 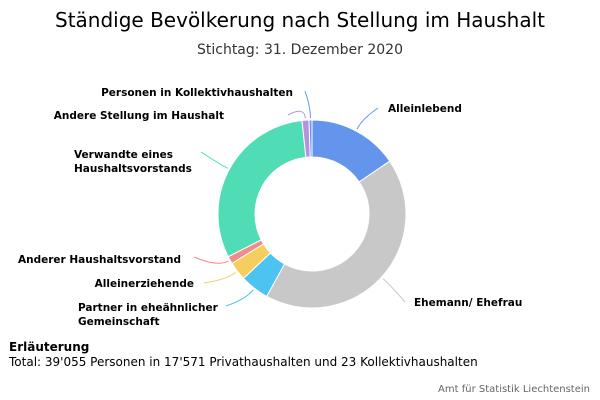 What do you see at coordinates (425, 109) in the screenshot?
I see `slice-label: Alleinlebend` at bounding box center [425, 109].